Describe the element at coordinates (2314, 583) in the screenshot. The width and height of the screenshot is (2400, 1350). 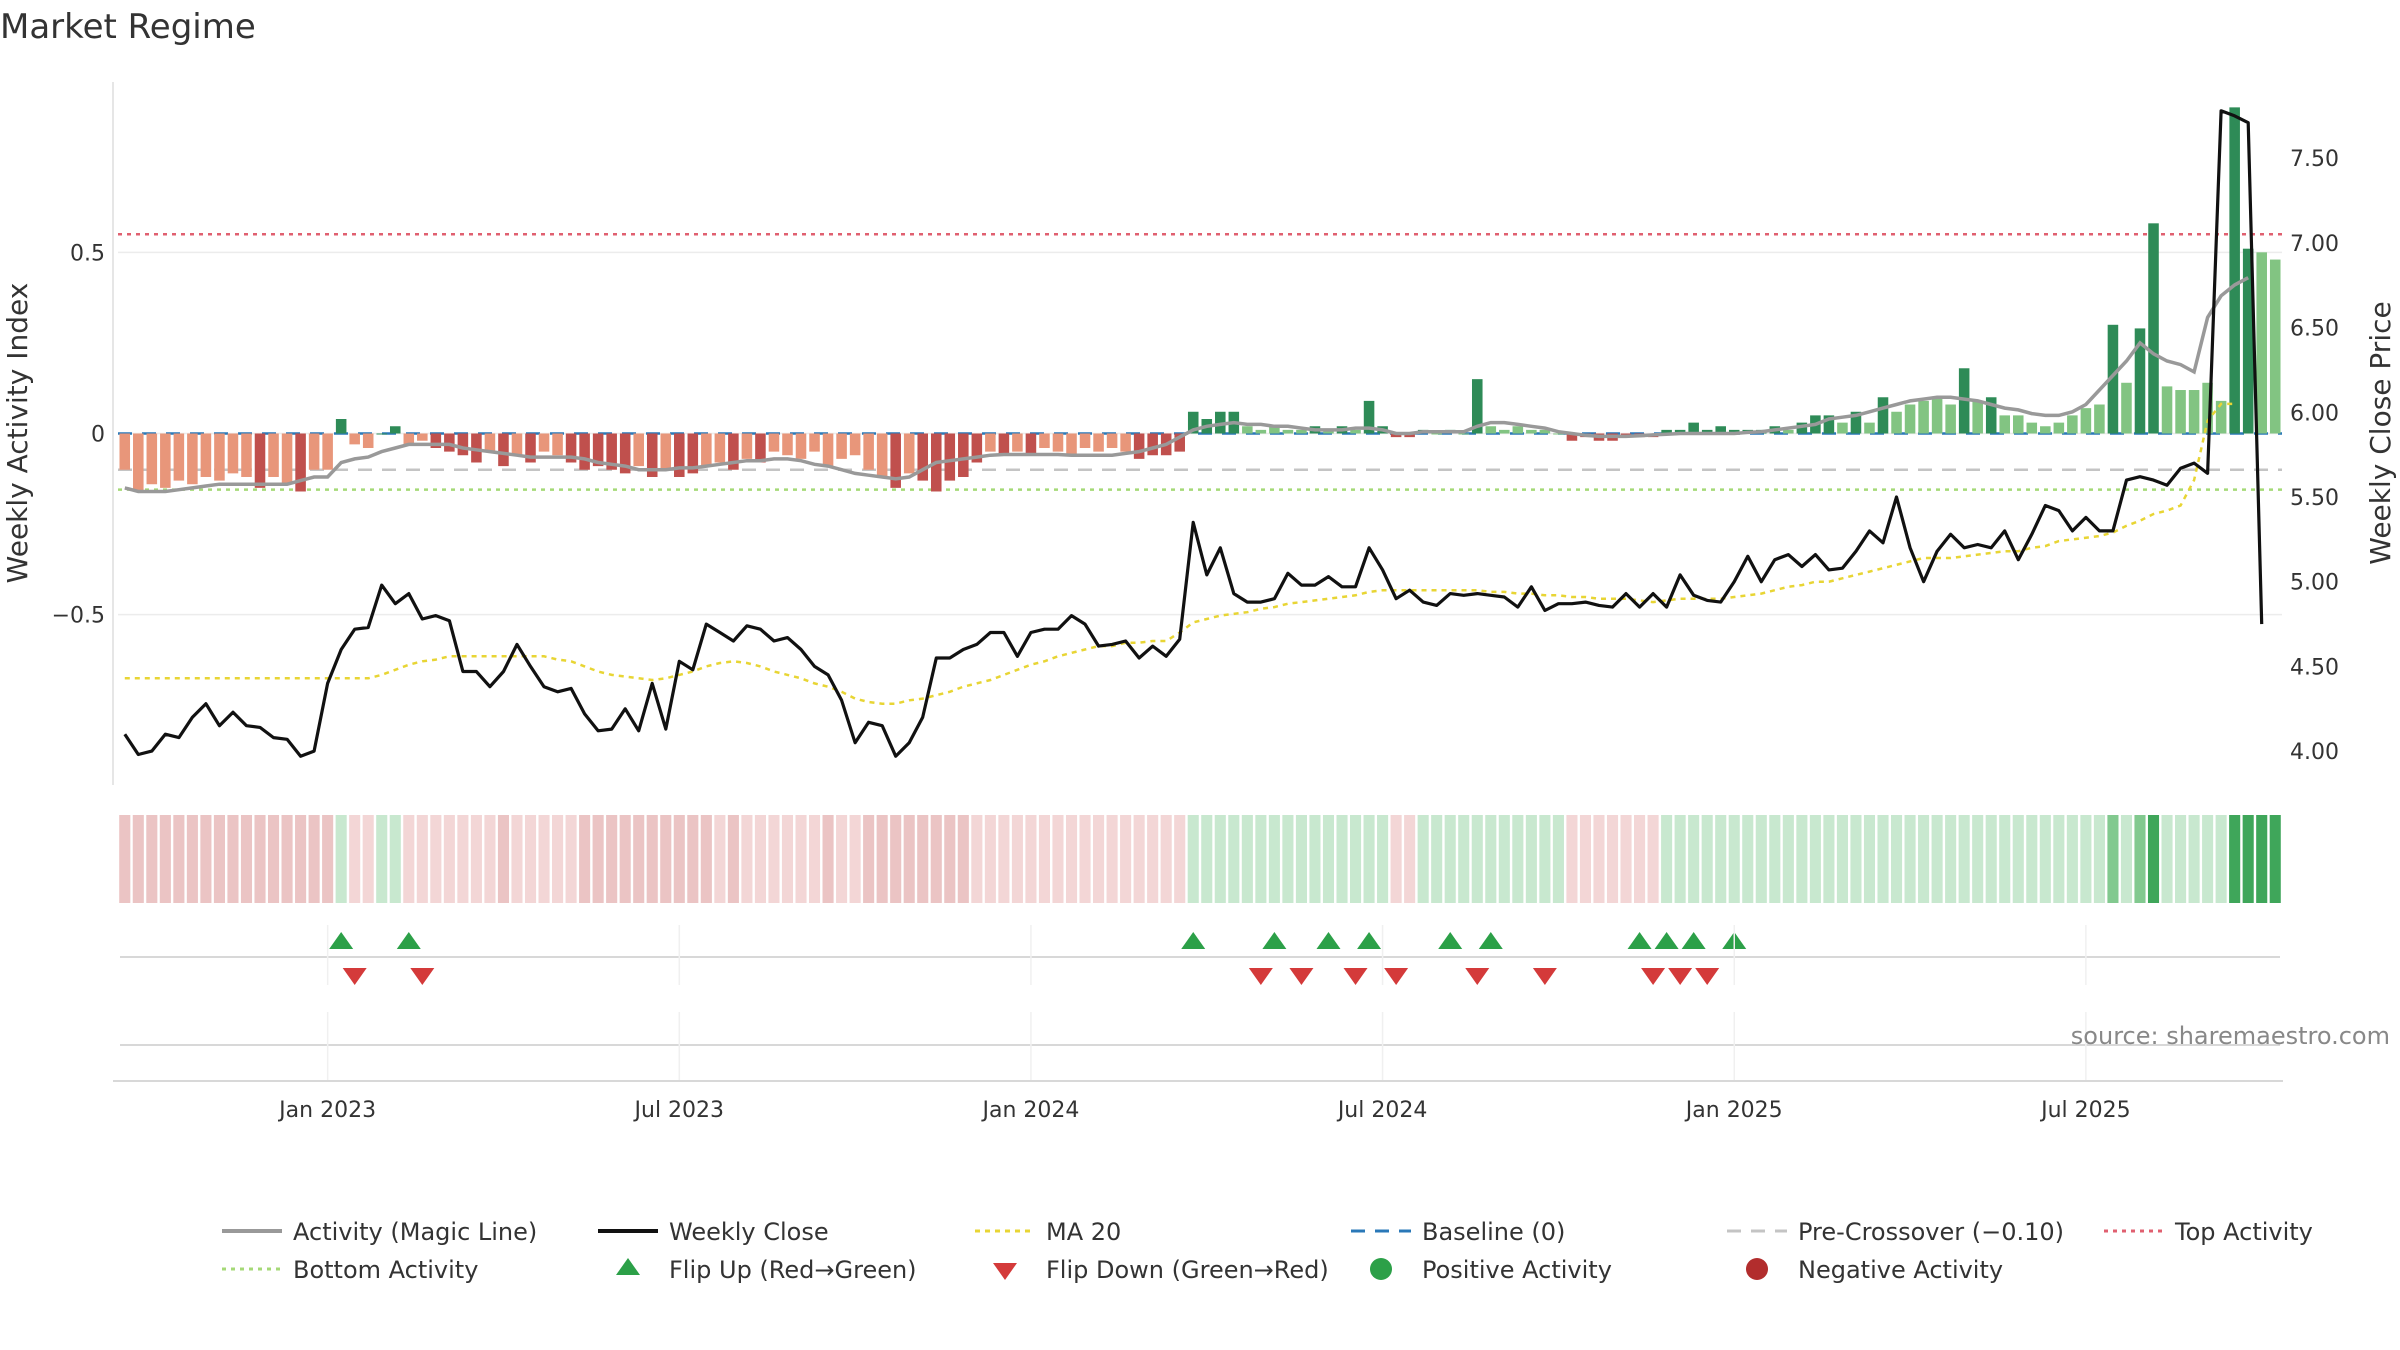
I see `right-tick-label: 5.00` at that location.